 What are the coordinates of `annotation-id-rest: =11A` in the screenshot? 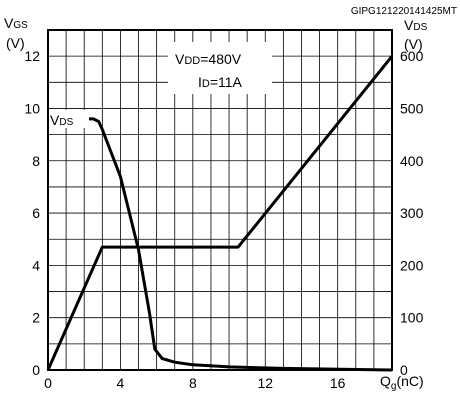 It's located at (226, 82).